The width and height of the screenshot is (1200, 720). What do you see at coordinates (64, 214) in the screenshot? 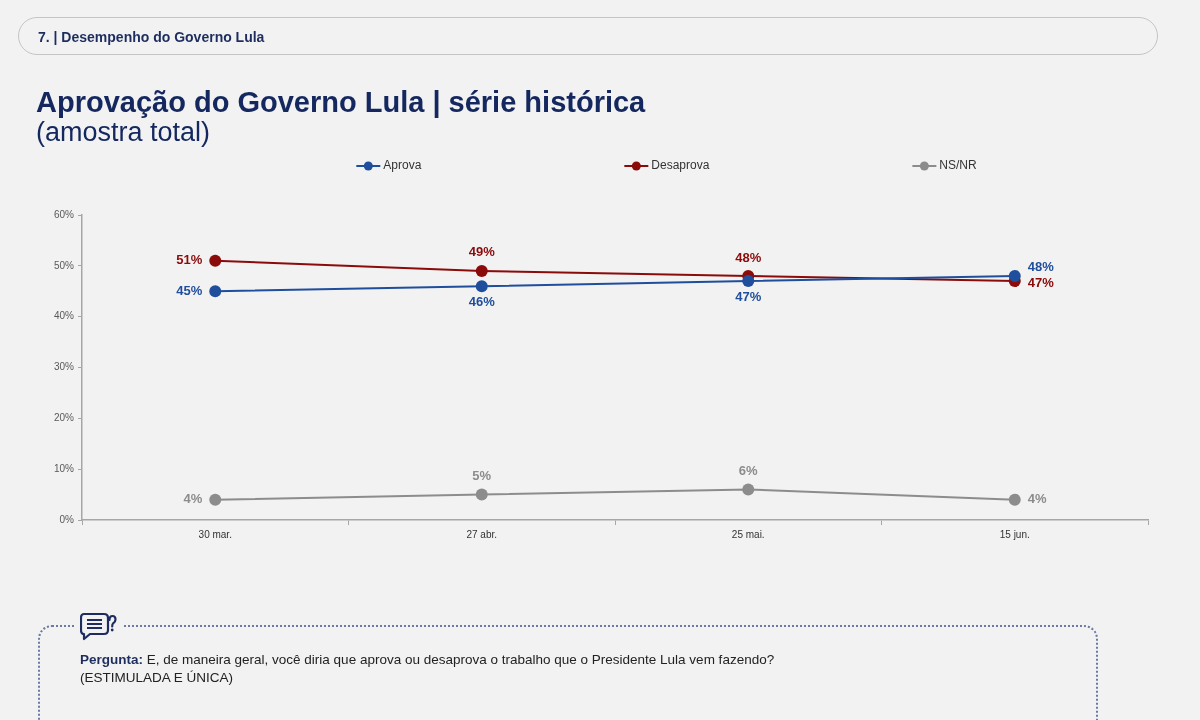
I see `y-tick-label: 60%` at bounding box center [64, 214].